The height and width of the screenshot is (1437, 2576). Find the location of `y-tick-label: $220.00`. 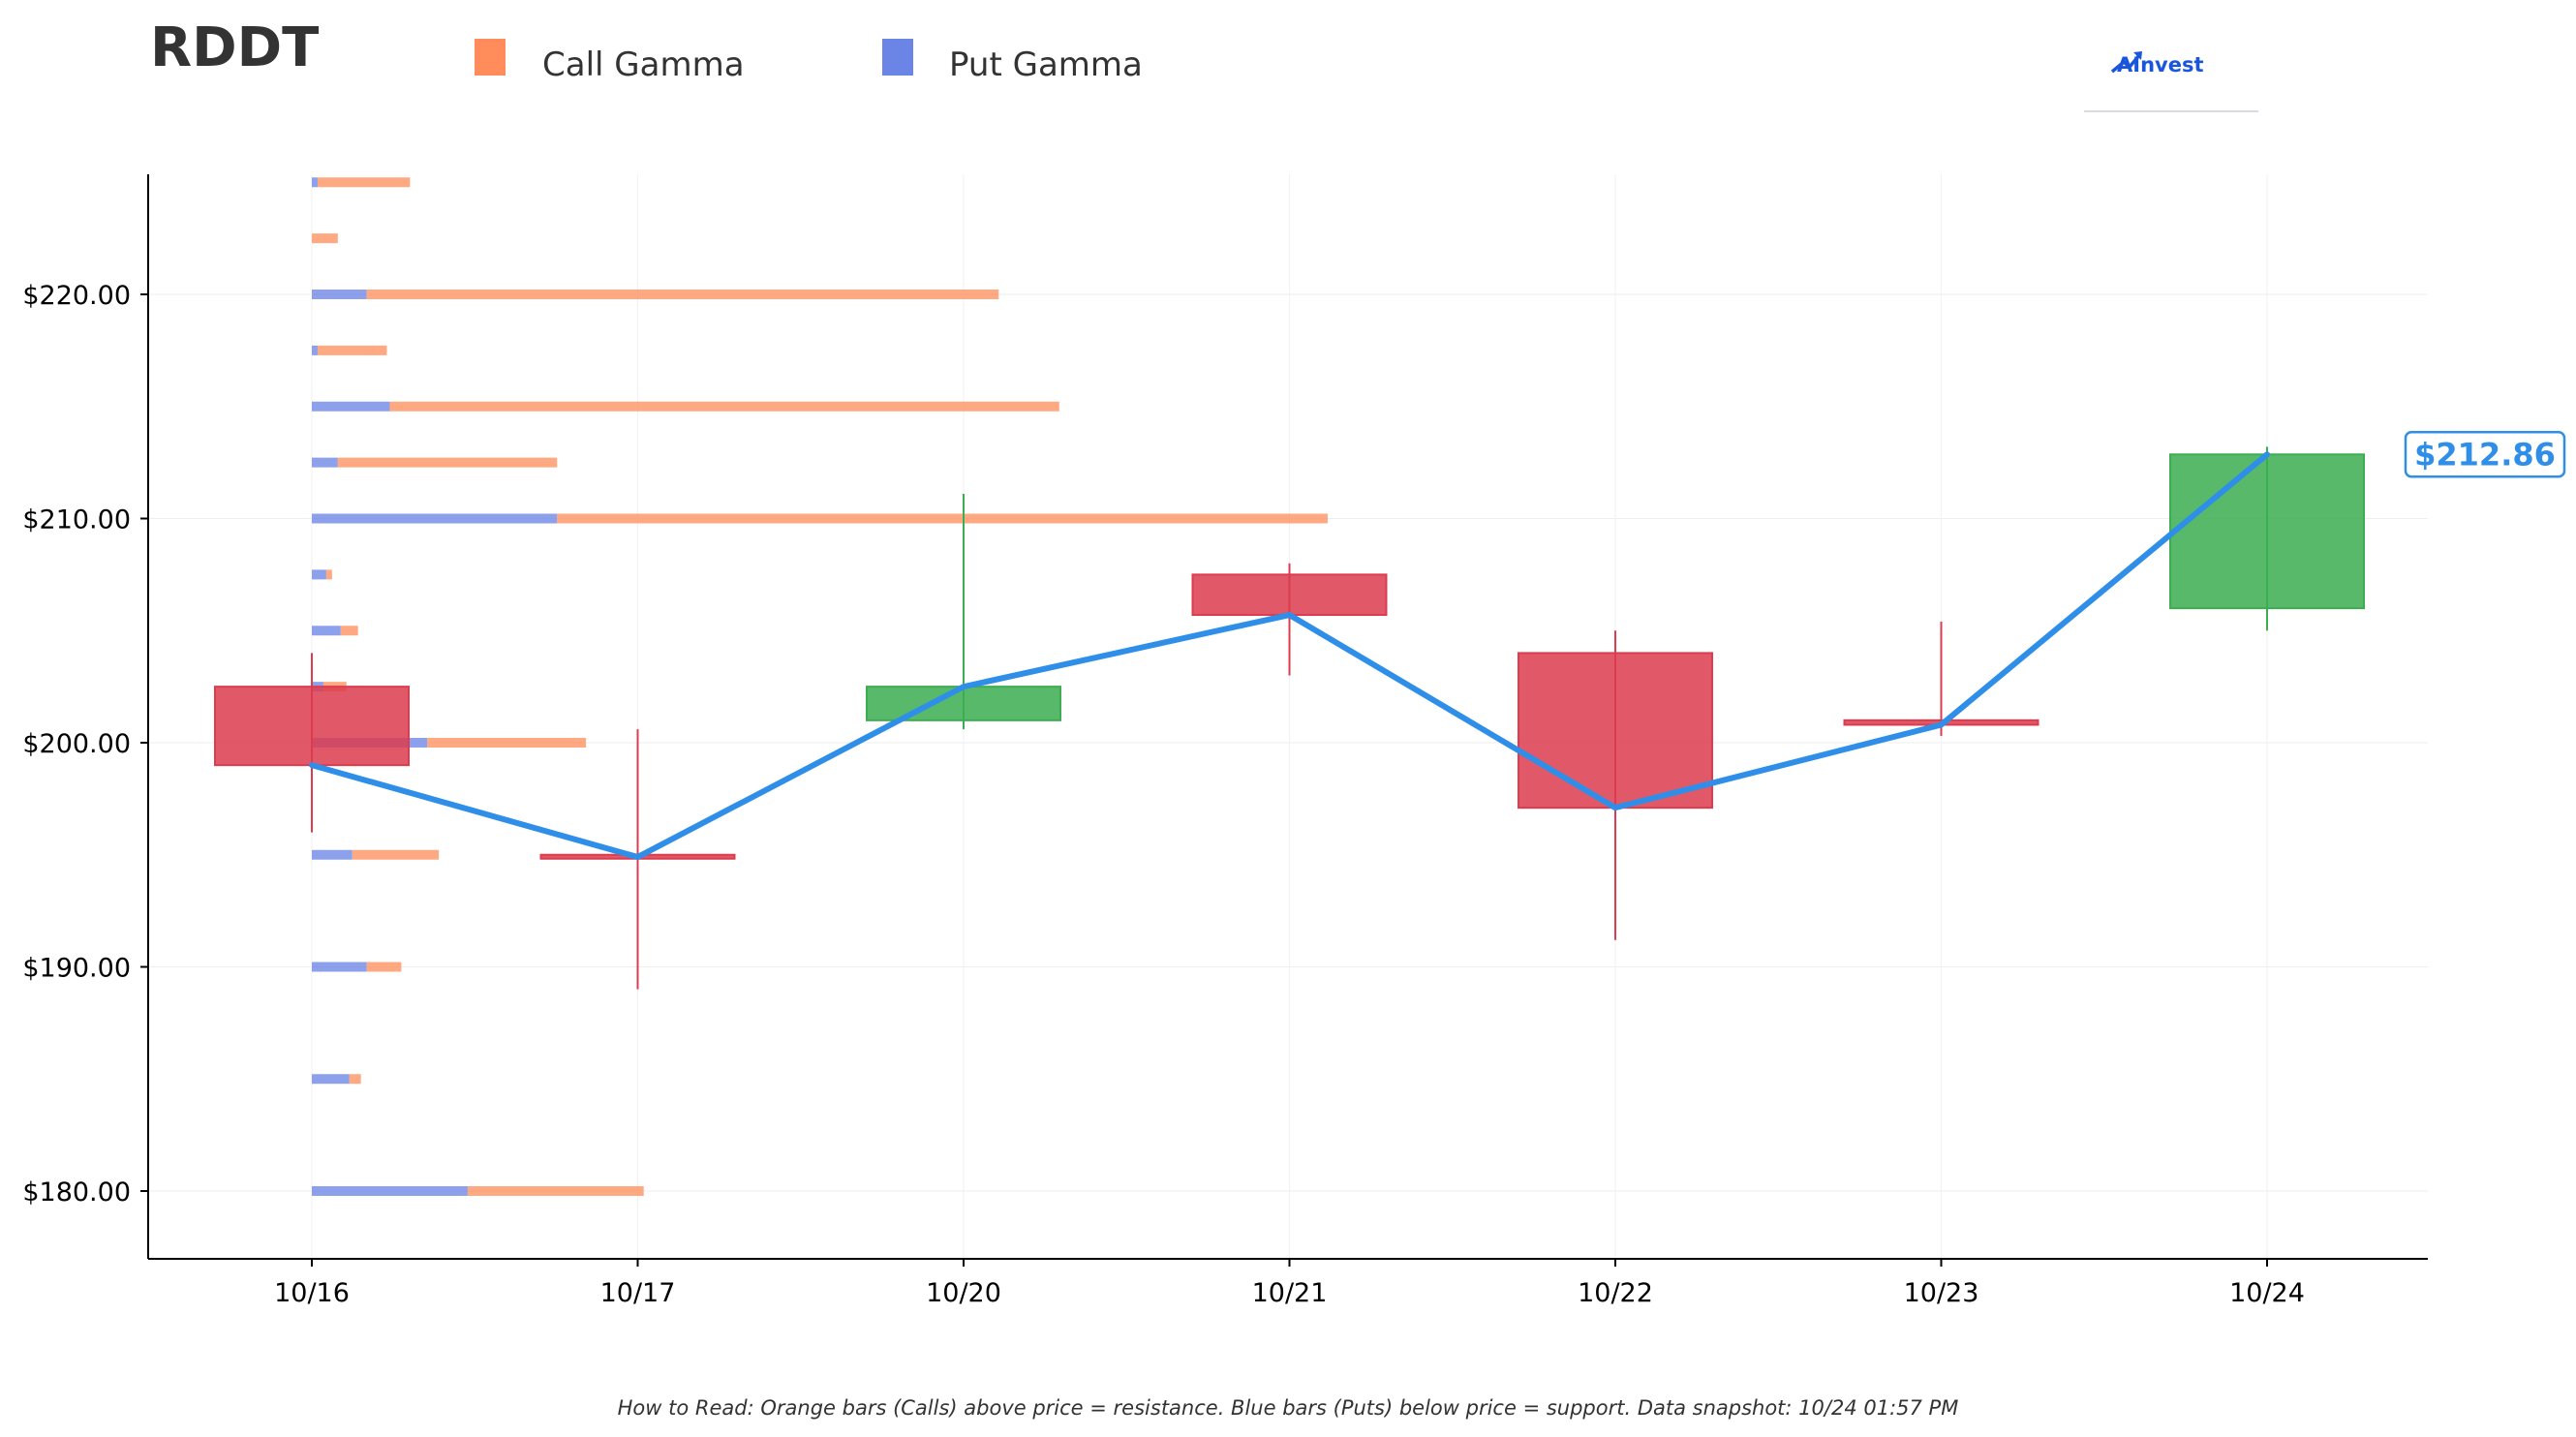

y-tick-label: $220.00 is located at coordinates (76, 296).